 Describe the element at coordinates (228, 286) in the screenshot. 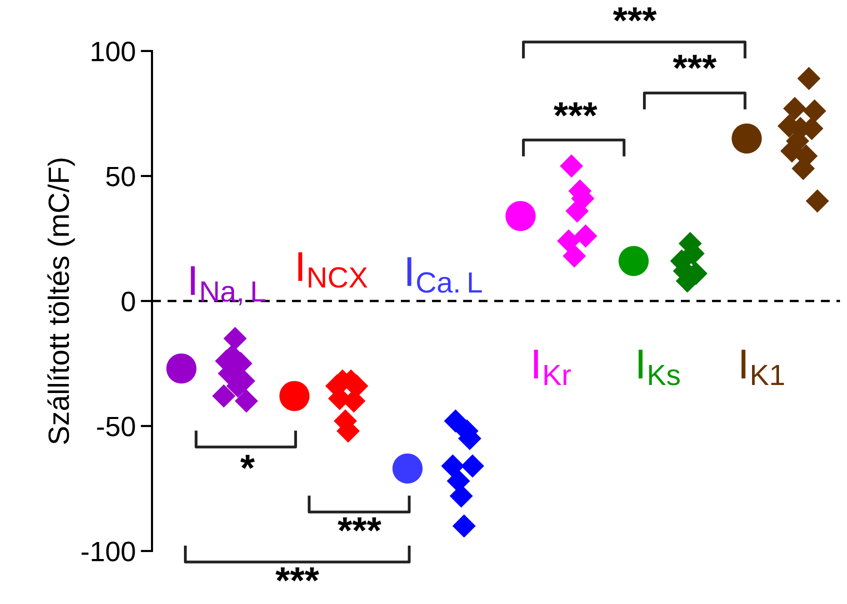

I see `annotation: I$_{Na,L}$` at that location.